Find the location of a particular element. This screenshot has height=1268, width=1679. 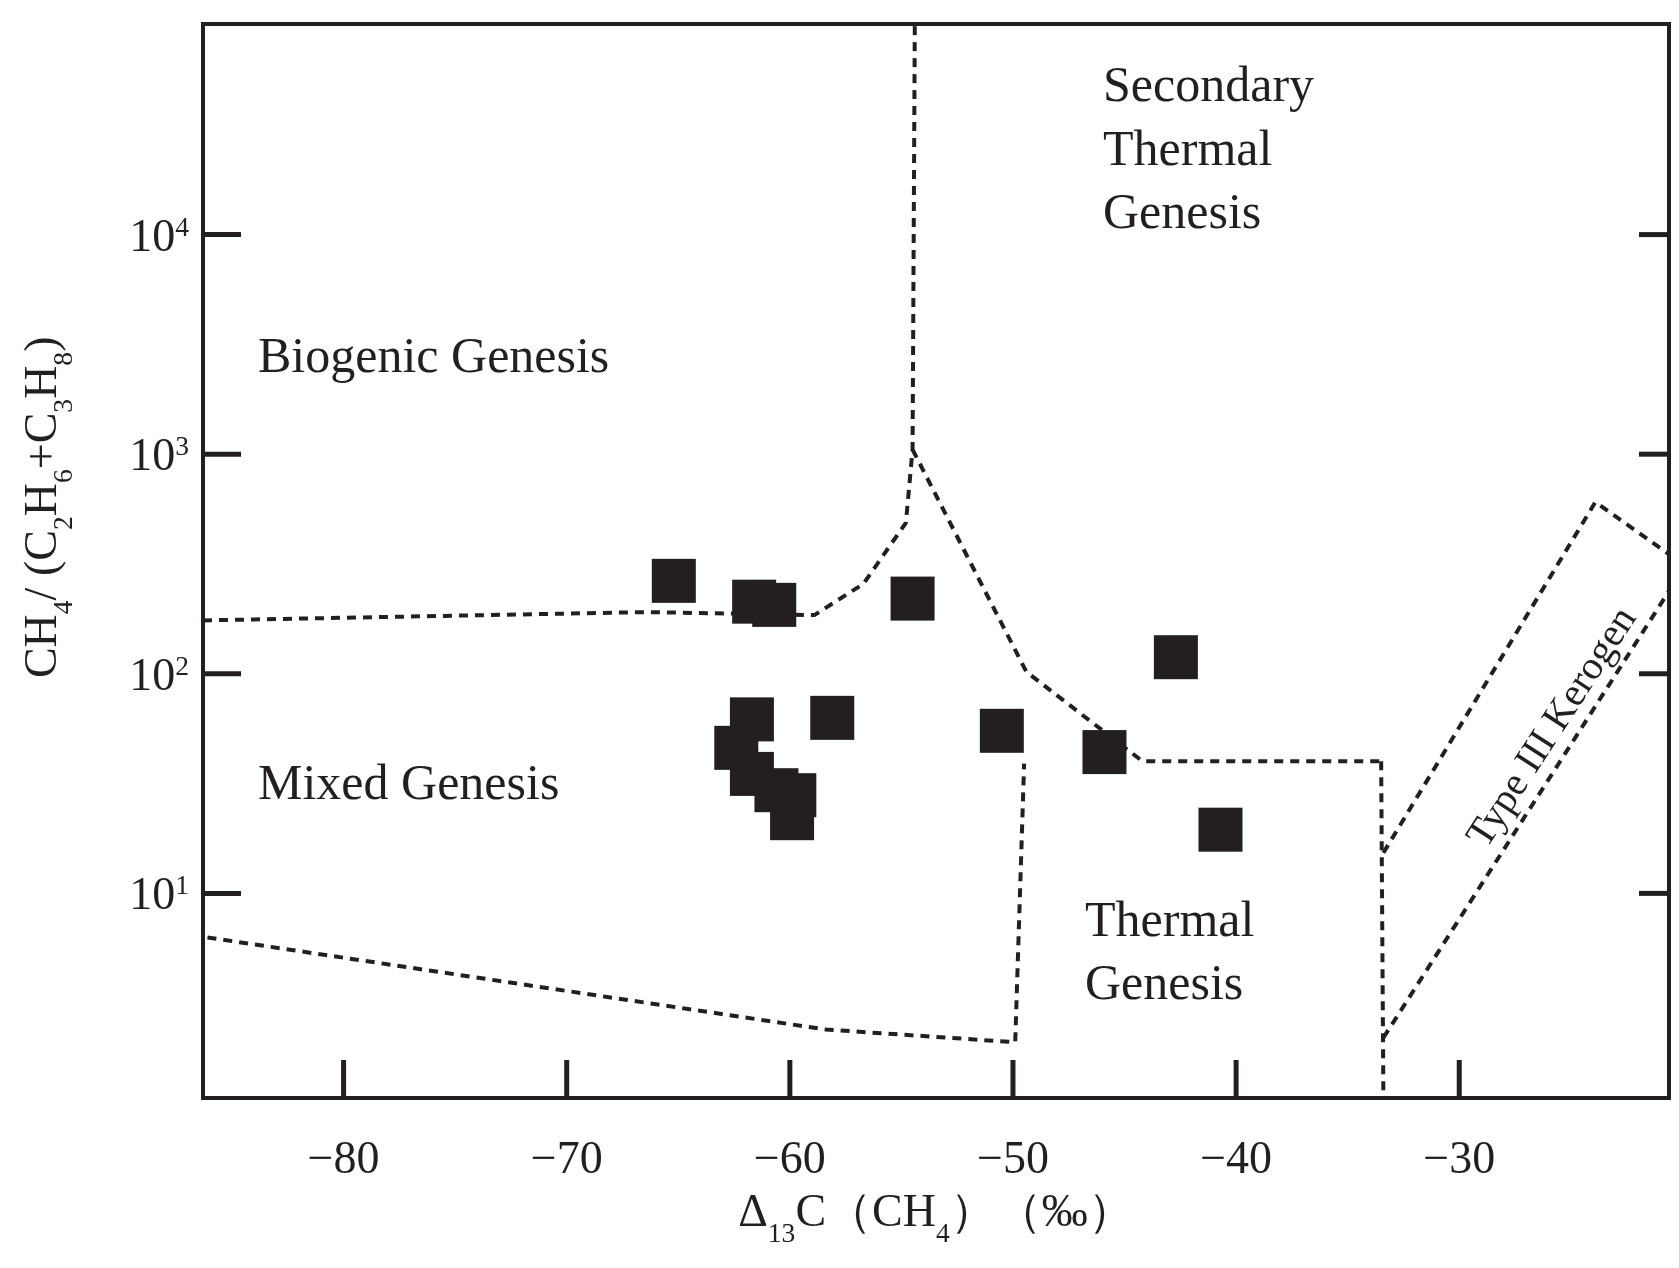

y-tick-label: 10$^{3}$ is located at coordinates (159, 455).